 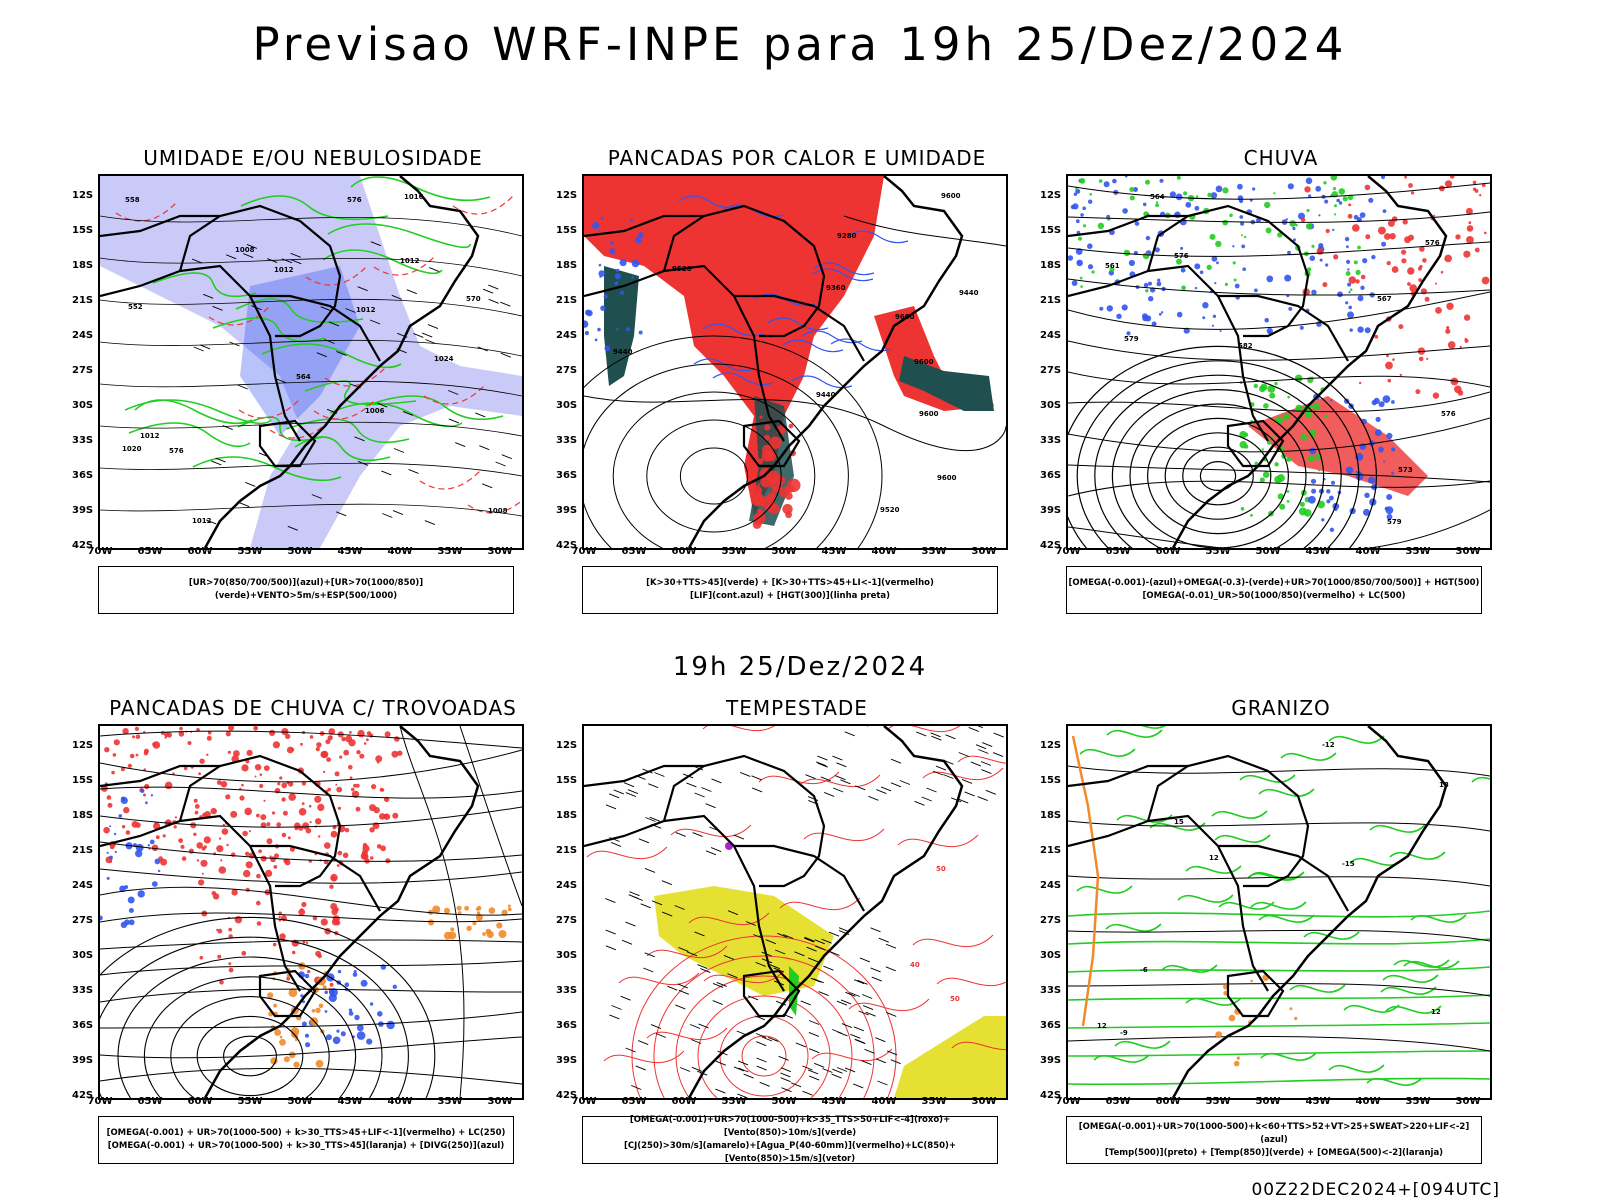 What do you see at coordinates (984, 551) in the screenshot?
I see `lon-tick-label: 30W` at bounding box center [984, 551].